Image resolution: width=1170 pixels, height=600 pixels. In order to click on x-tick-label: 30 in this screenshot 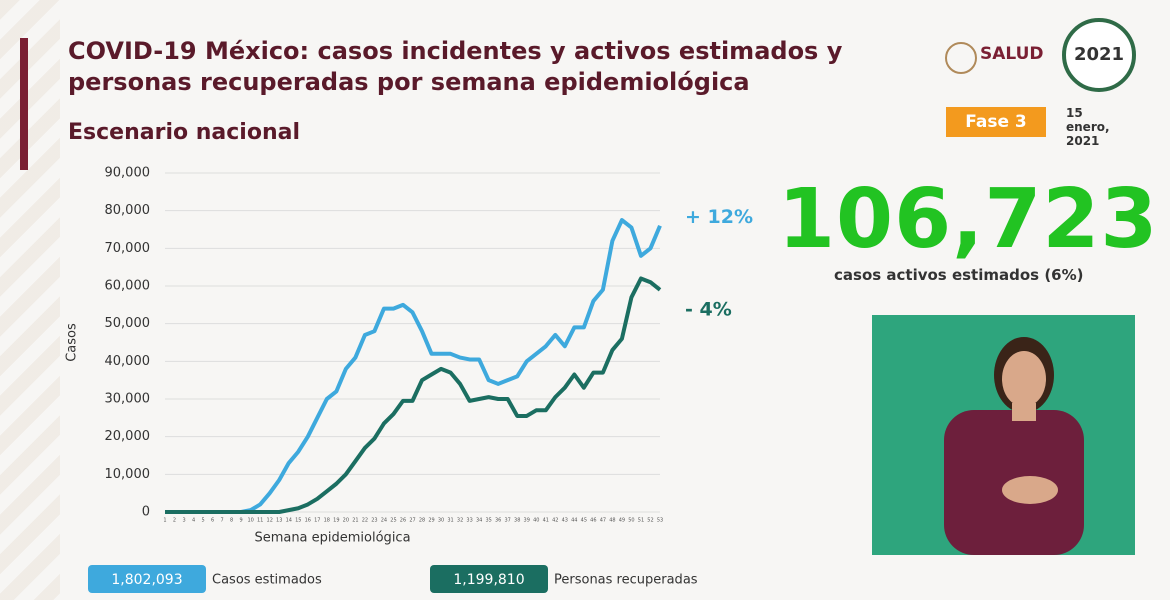, I will do `click(441, 521)`.